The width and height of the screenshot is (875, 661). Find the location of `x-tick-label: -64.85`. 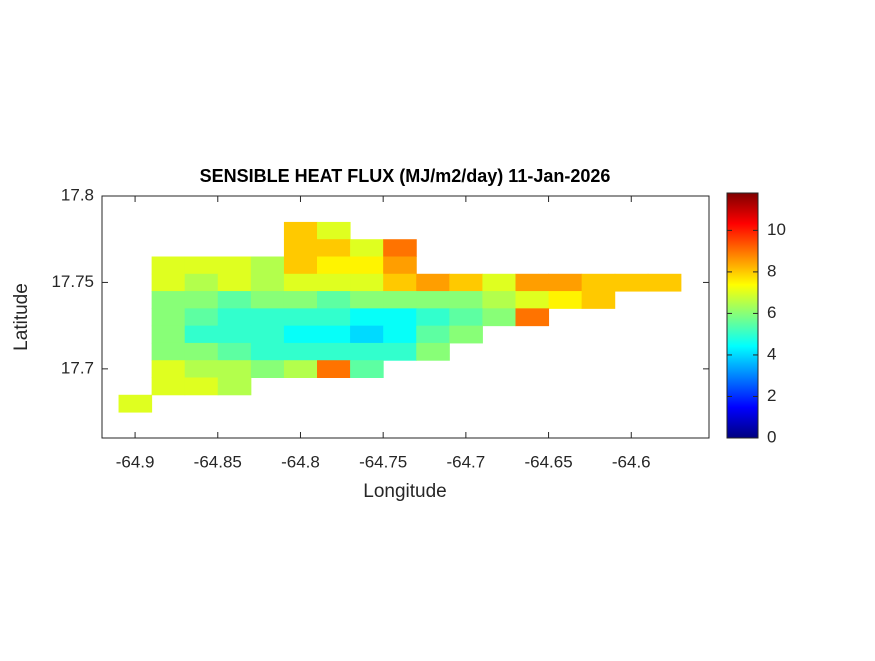

x-tick-label: -64.85 is located at coordinates (218, 461).